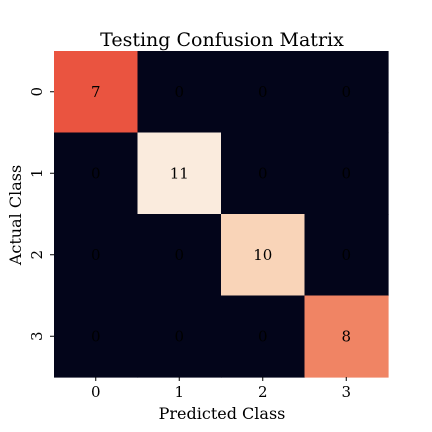 This screenshot has width=432, height=432. What do you see at coordinates (37, 336) in the screenshot?
I see `y-tick-label-3: 3` at bounding box center [37, 336].